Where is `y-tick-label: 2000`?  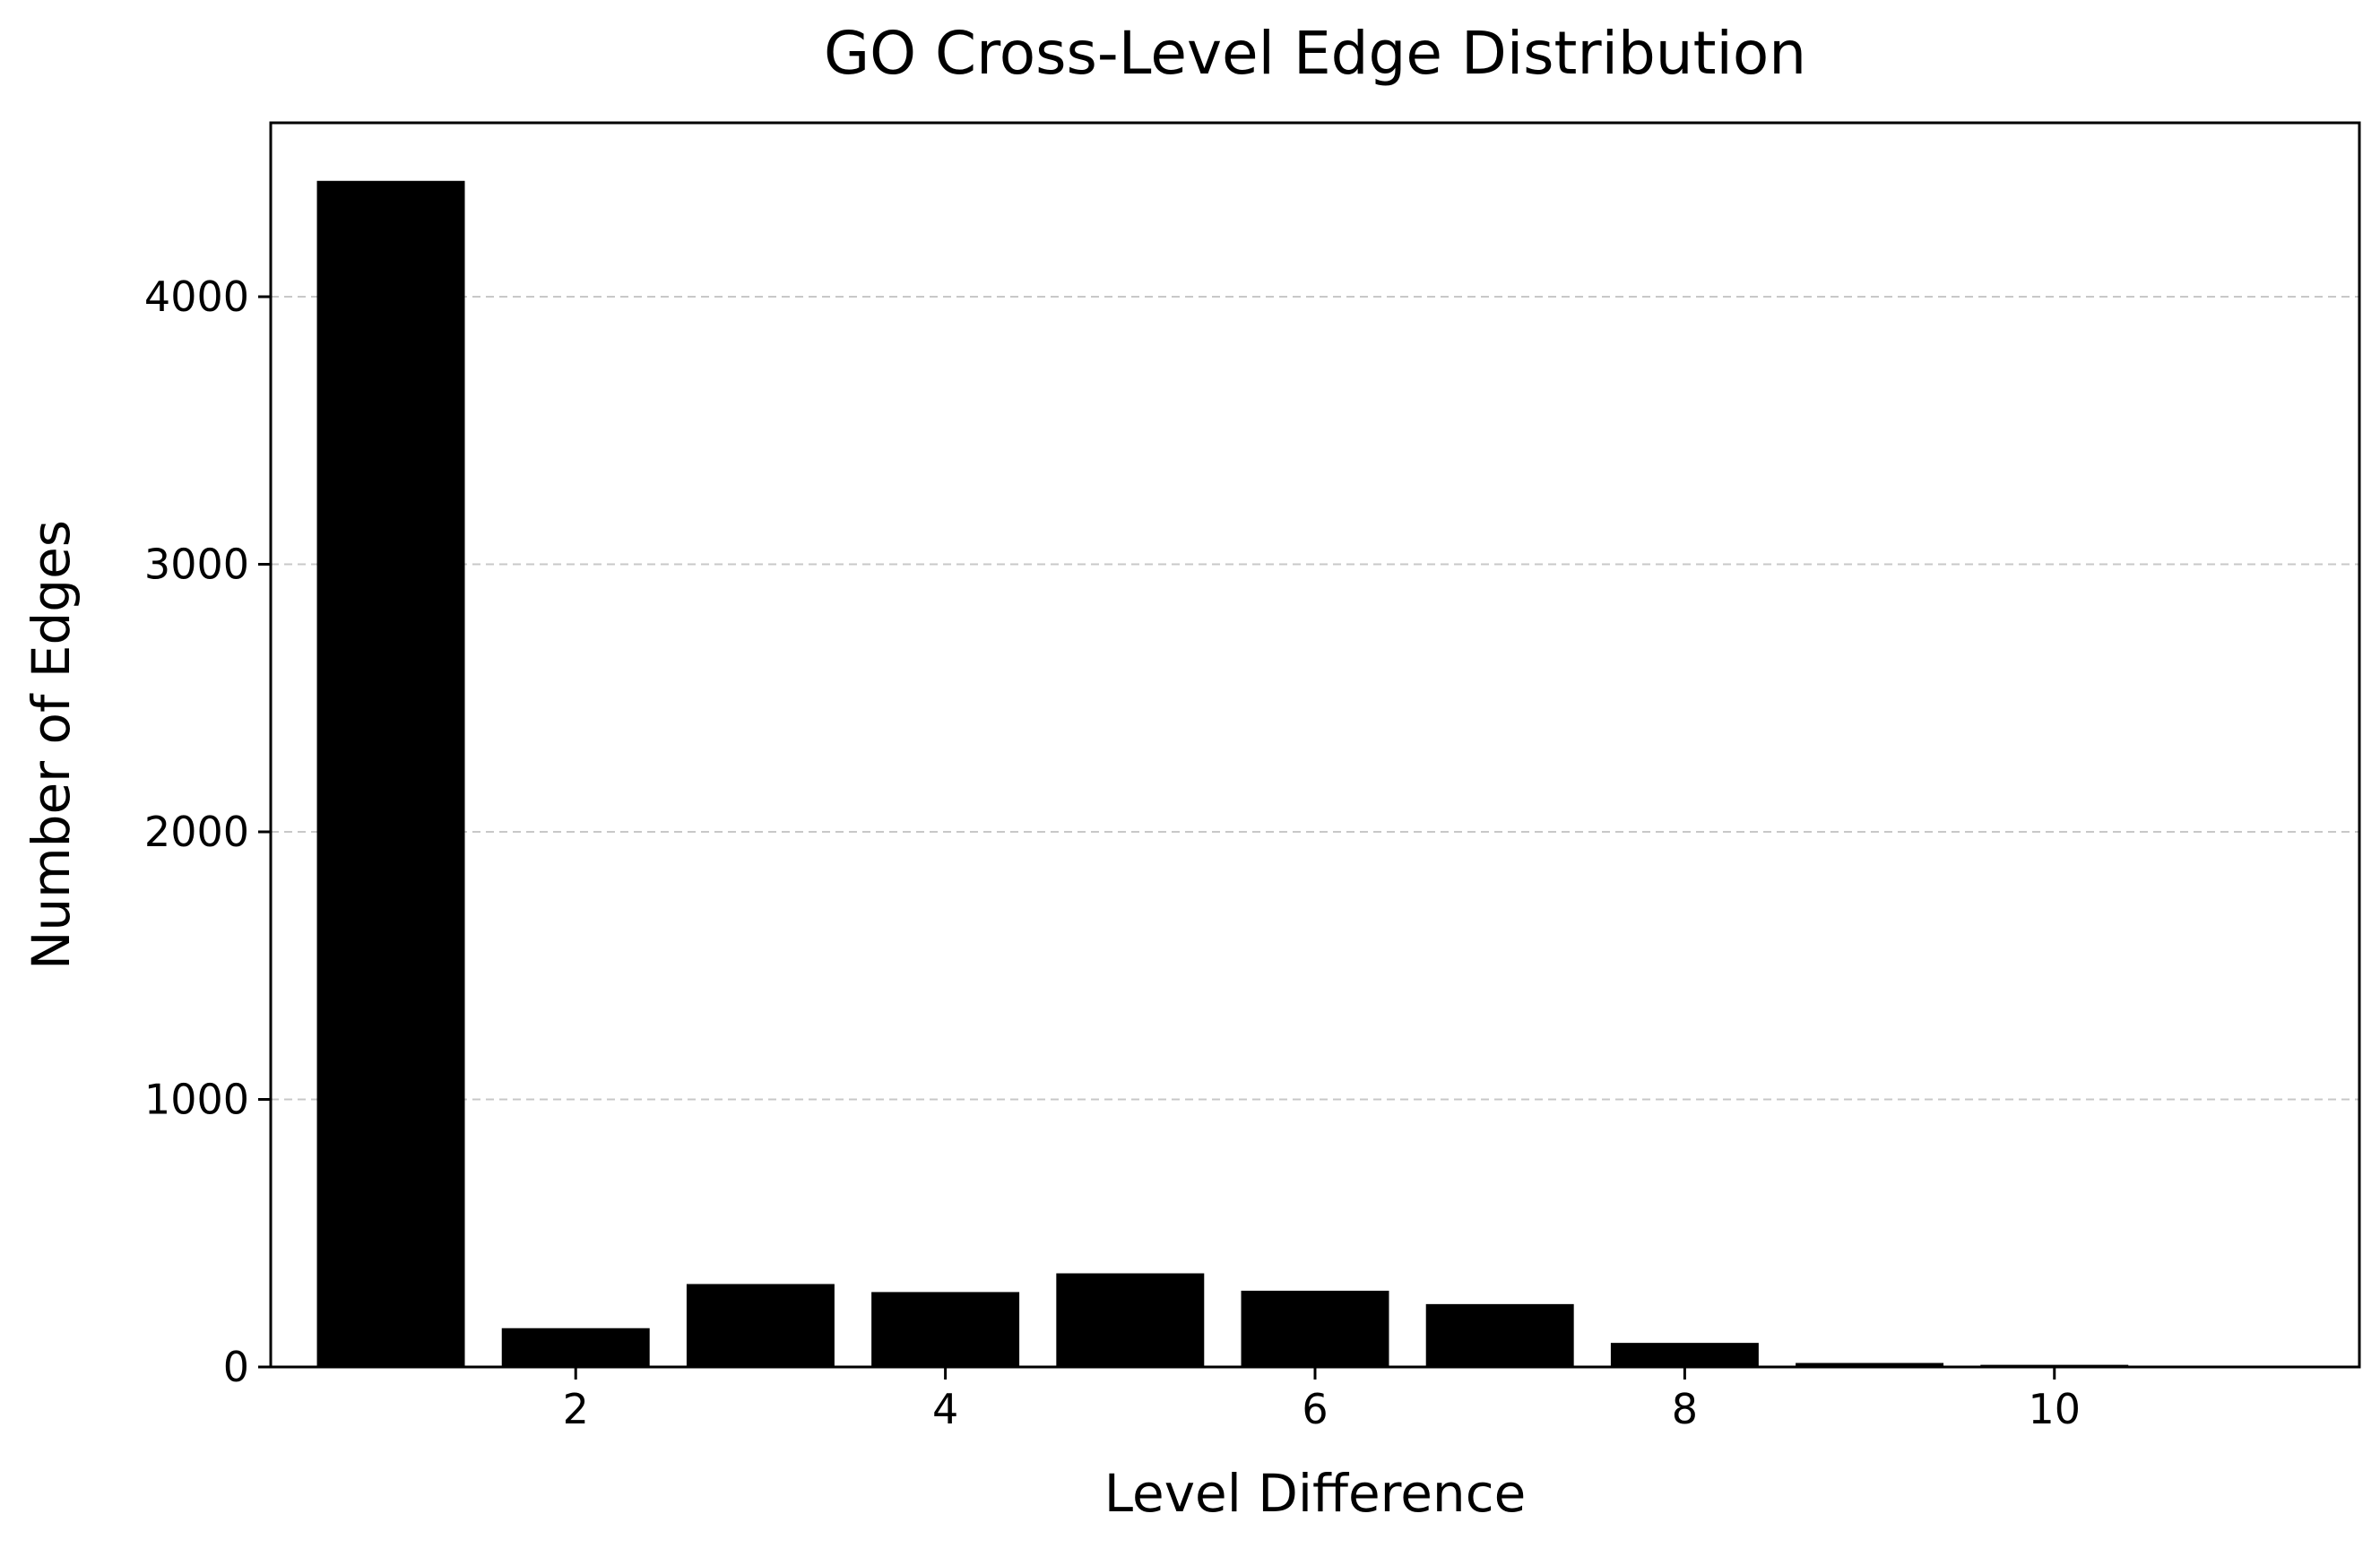 y-tick-label: 2000 is located at coordinates (196, 832).